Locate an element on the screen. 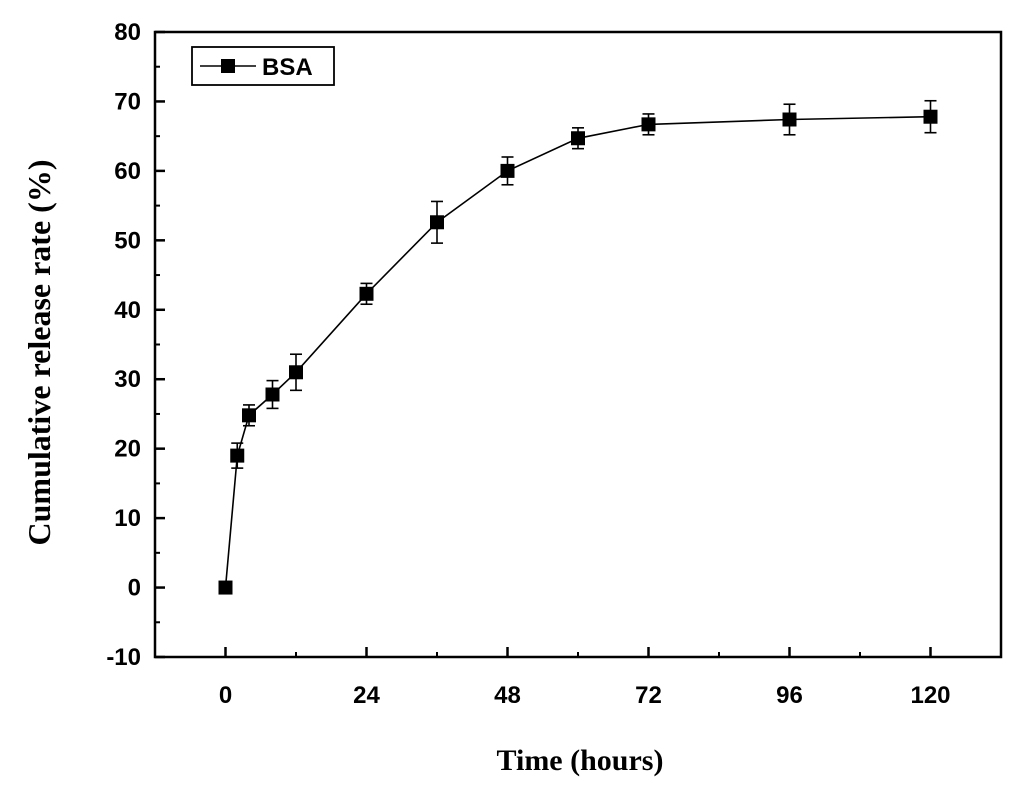  legend: BSA is located at coordinates (263, 66).